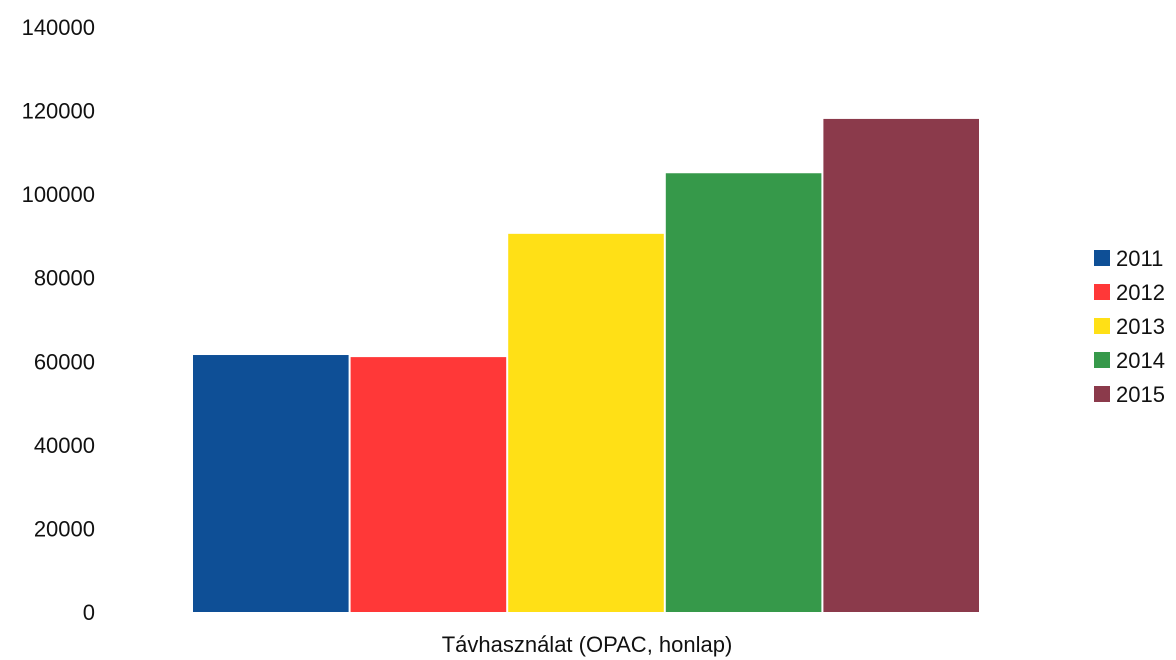 This screenshot has height=660, width=1176. Describe the element at coordinates (1102, 394) in the screenshot. I see `legend-swatch-2015` at that location.